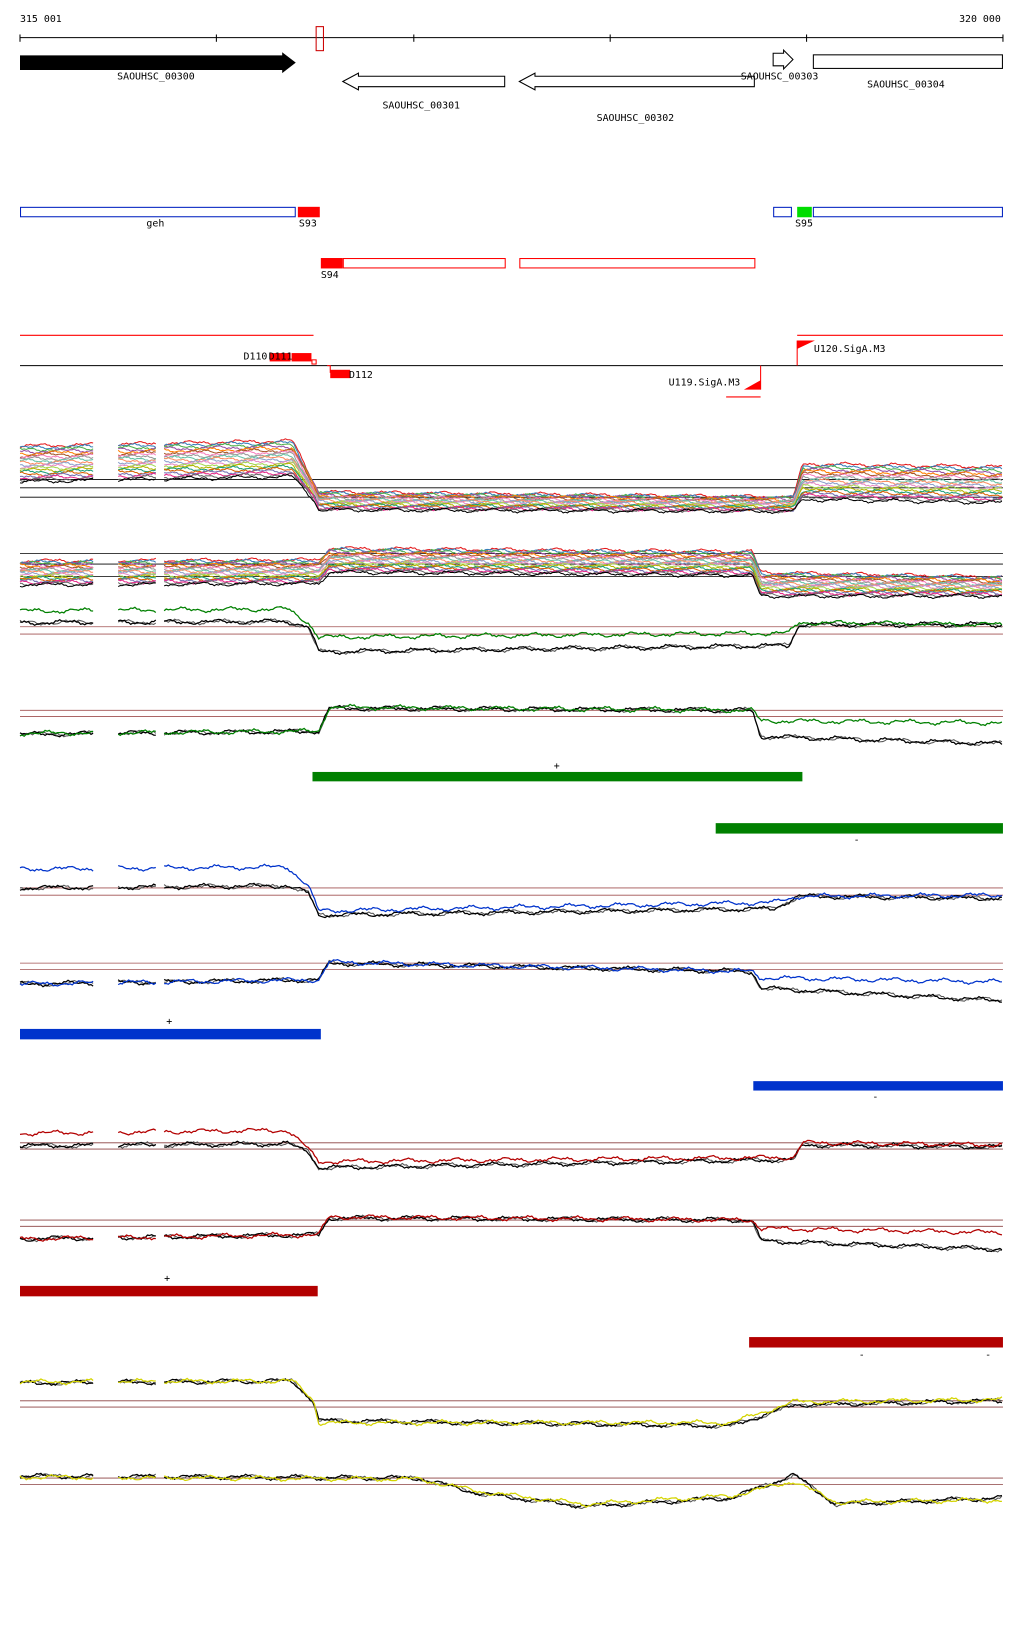 This screenshot has height=1640, width=1024. What do you see at coordinates (636, 118) in the screenshot?
I see `gene-label: SAOUHSC_00302` at bounding box center [636, 118].